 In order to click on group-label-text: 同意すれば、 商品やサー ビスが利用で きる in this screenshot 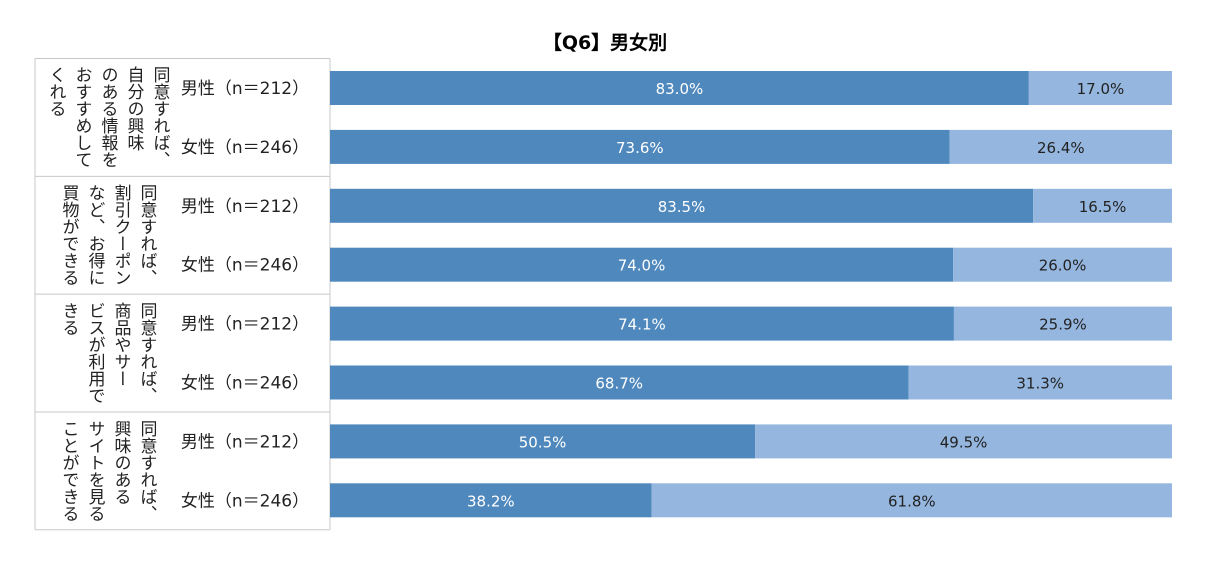, I will do `click(108, 353)`.